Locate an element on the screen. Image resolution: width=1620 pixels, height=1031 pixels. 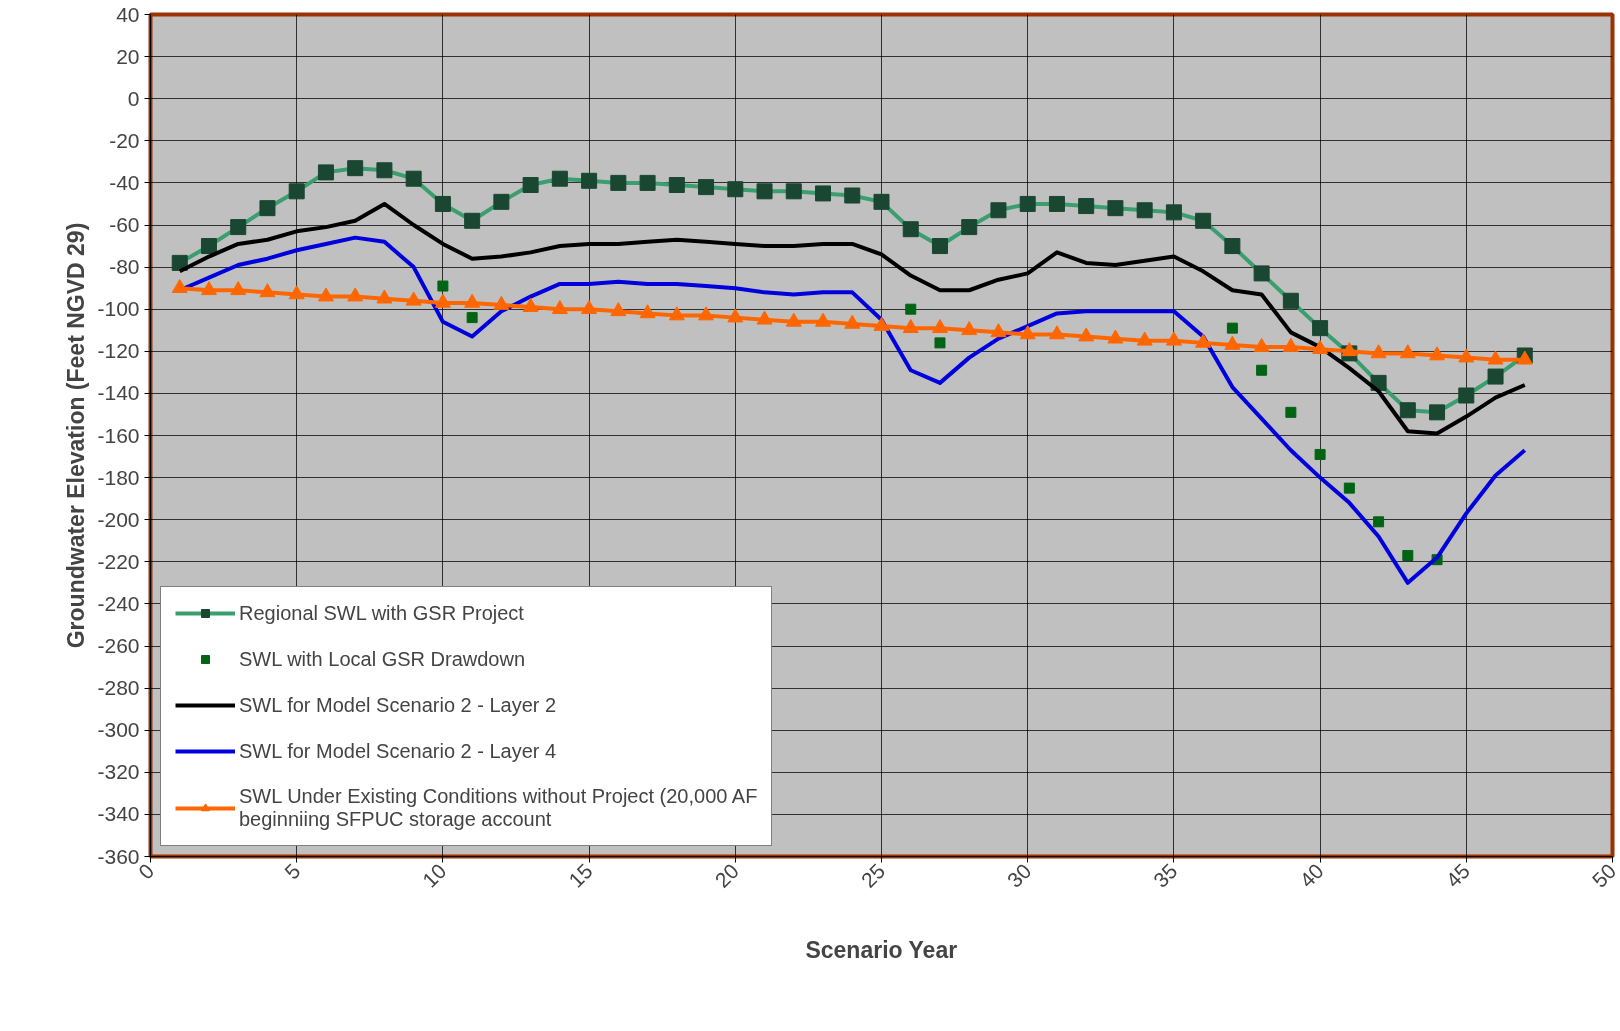
y-tick-label: -340 is located at coordinates (118, 814).